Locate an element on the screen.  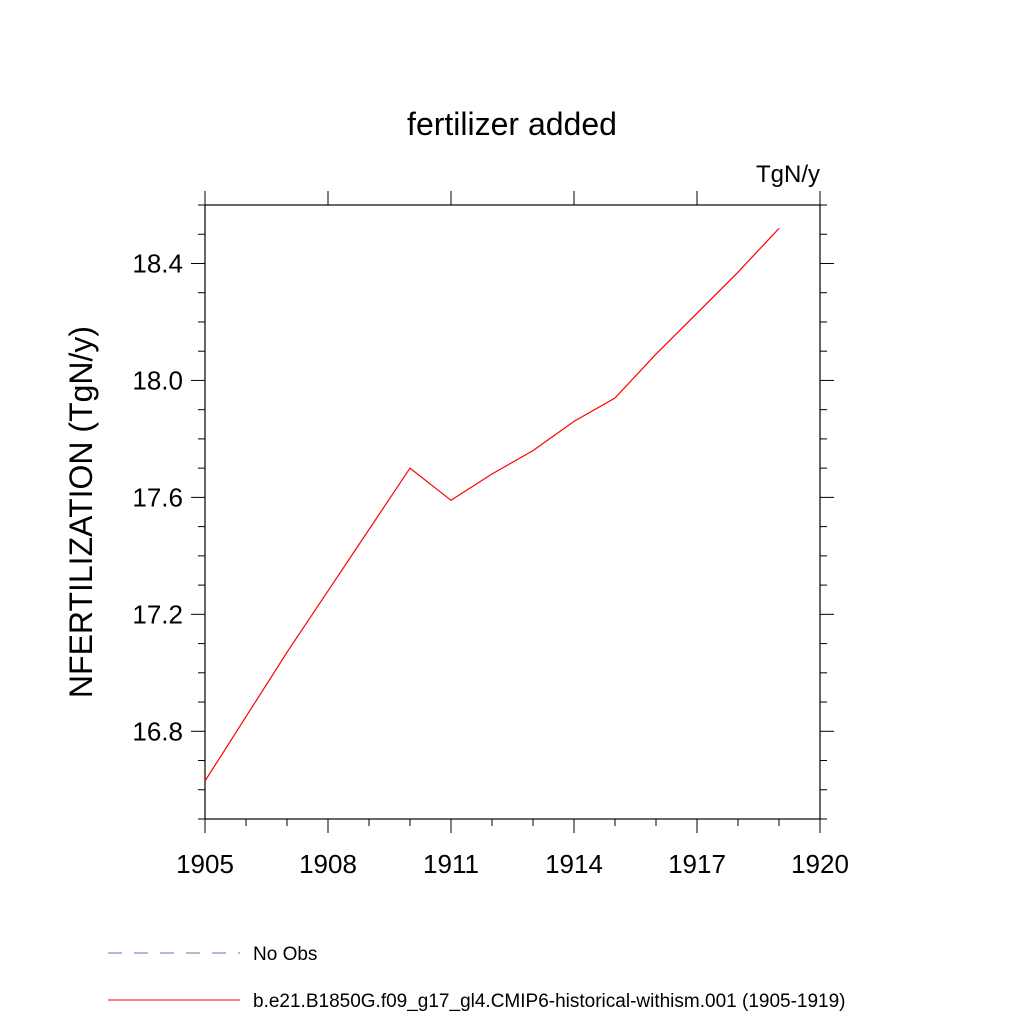
x-tick-label: 1905 is located at coordinates (205, 864).